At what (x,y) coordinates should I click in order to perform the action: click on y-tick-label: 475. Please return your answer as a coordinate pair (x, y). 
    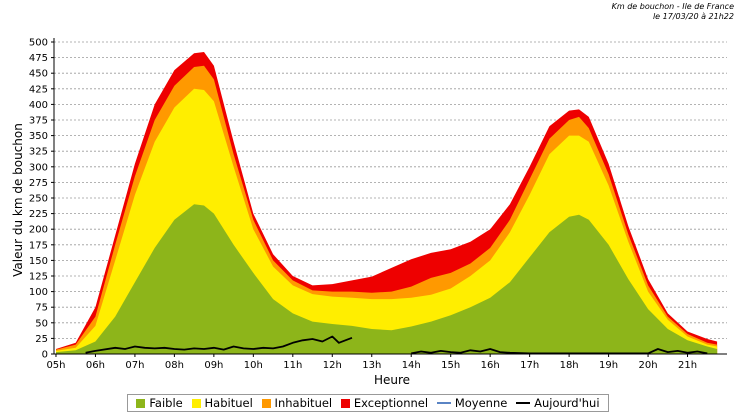
    Looking at the image, I should click on (38, 58).